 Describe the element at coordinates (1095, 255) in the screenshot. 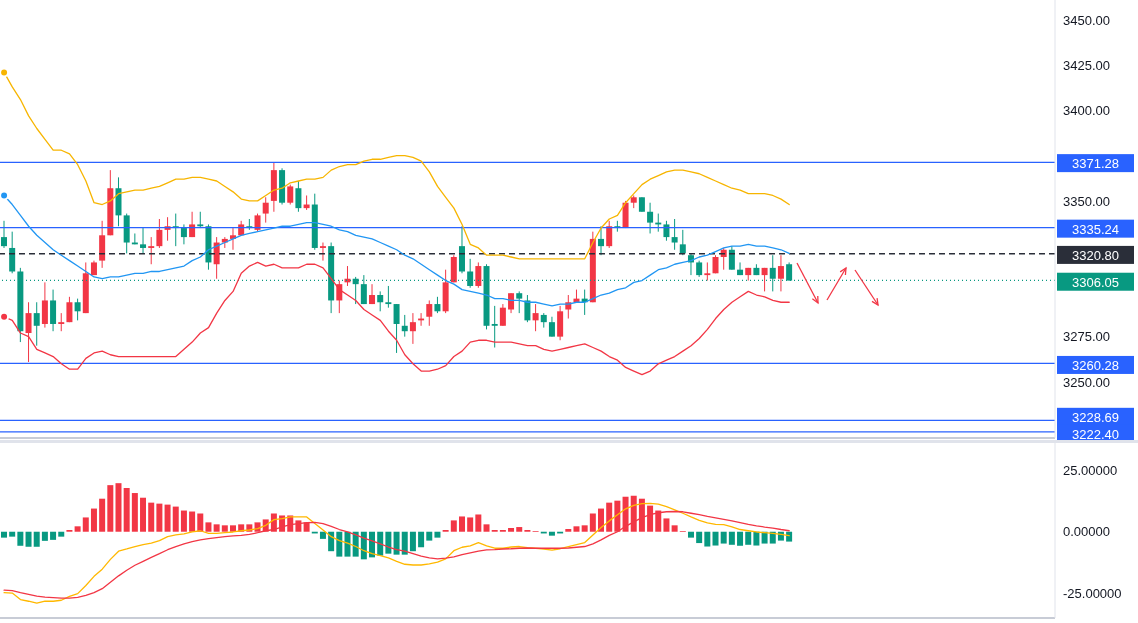

I see `ref-line-label: 3320.80` at that location.